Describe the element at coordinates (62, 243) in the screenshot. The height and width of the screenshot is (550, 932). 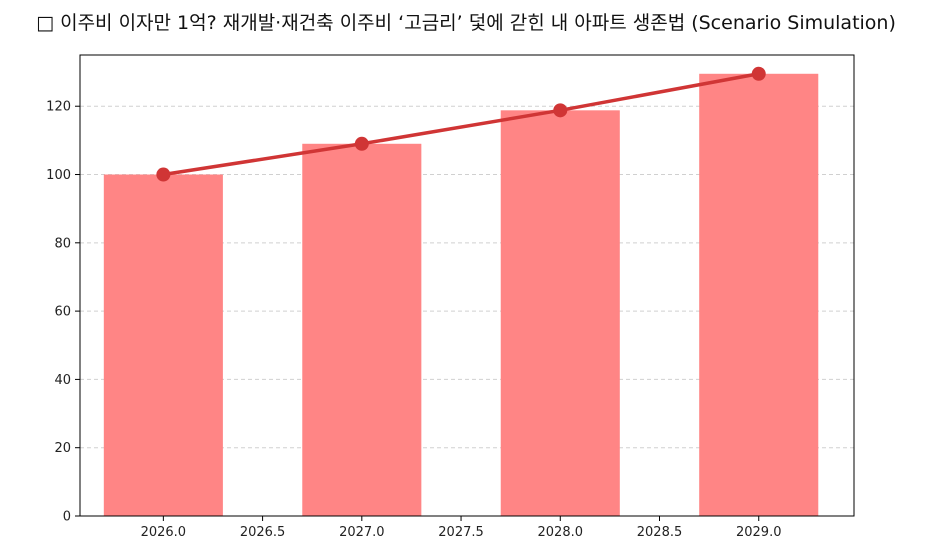
I see `y-tick-label: 80` at that location.